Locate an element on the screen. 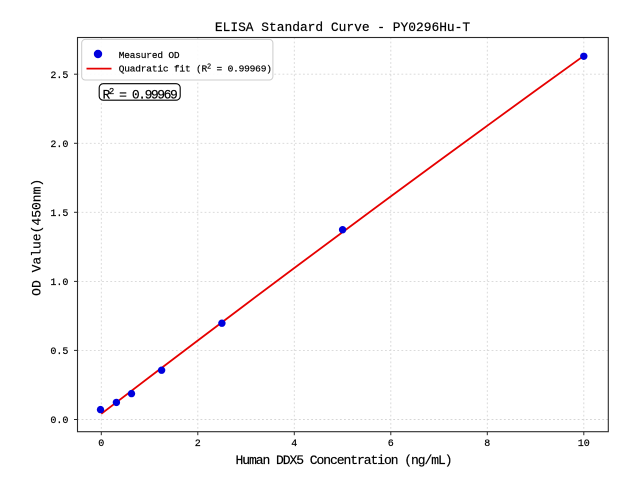  svg-text: 2 is located at coordinates (198, 444).